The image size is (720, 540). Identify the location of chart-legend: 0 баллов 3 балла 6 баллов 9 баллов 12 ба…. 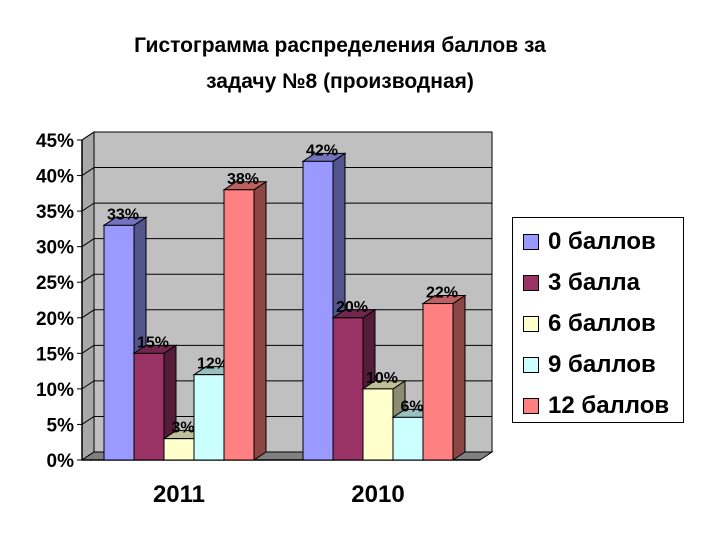
(598, 320).